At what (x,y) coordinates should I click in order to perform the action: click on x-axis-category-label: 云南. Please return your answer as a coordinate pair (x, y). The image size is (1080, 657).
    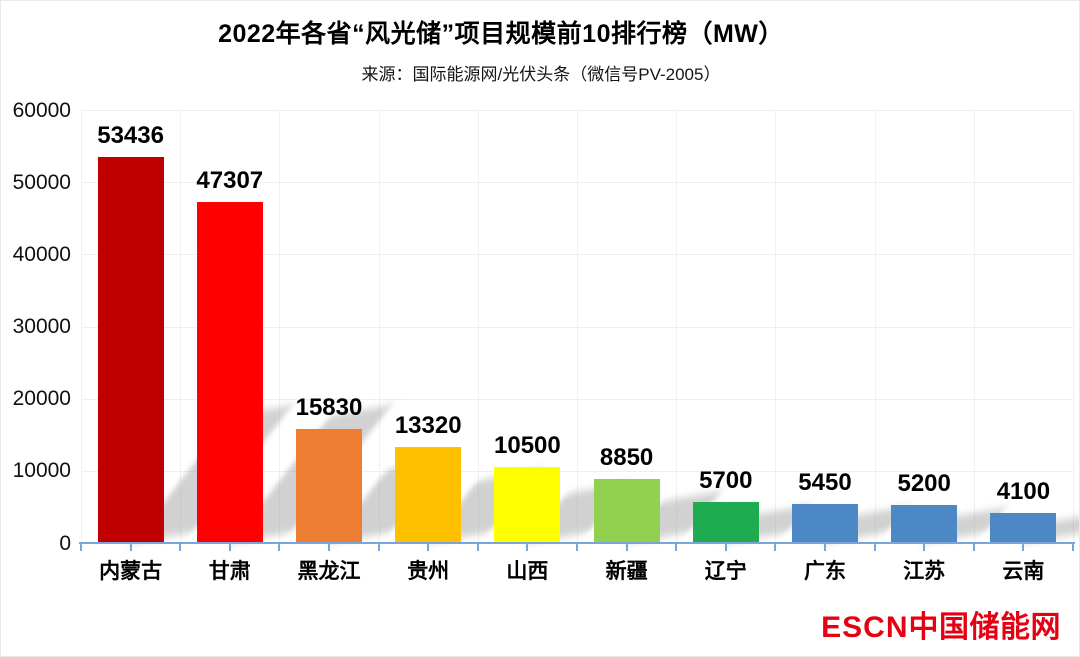
    Looking at the image, I should click on (1023, 571).